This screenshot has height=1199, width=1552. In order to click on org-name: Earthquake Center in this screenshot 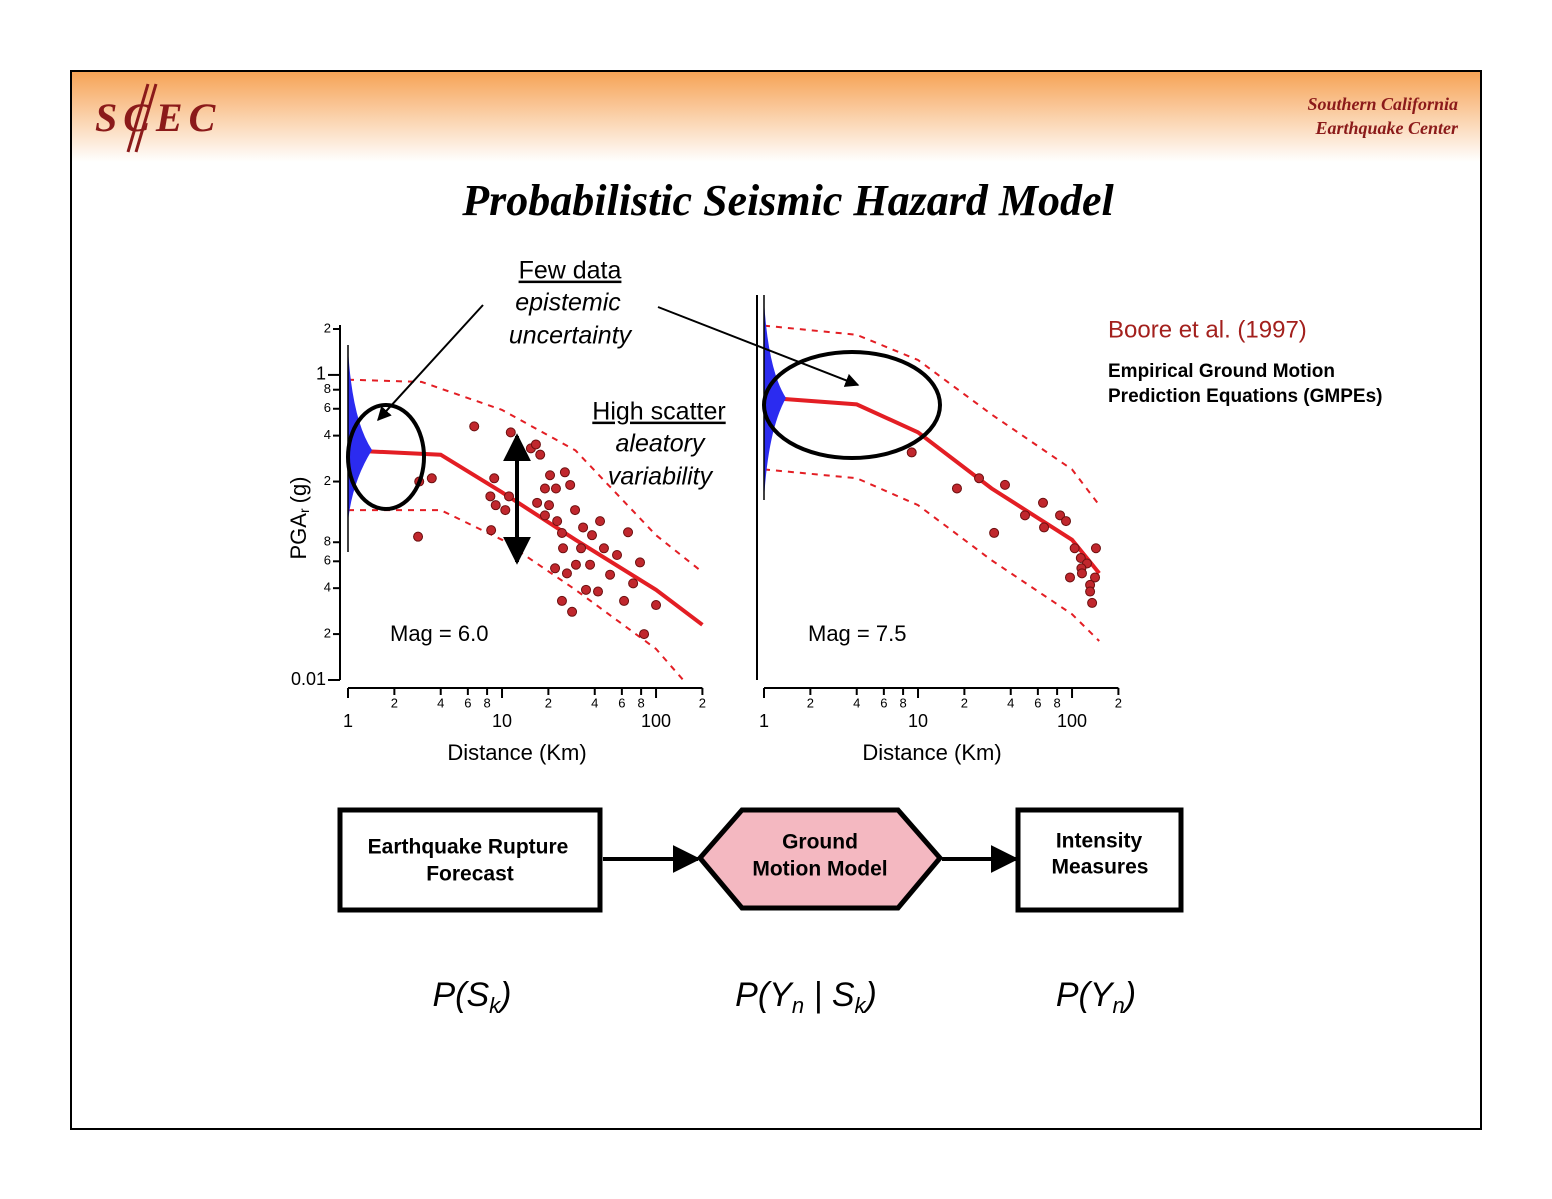, I will do `click(1386, 128)`.